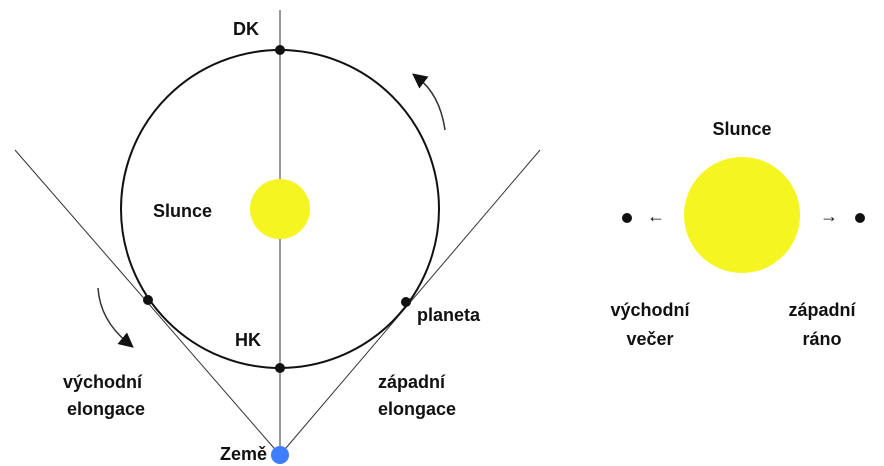 This screenshot has width=884, height=466. What do you see at coordinates (656, 216) in the screenshot?
I see `arrow: ←` at bounding box center [656, 216].